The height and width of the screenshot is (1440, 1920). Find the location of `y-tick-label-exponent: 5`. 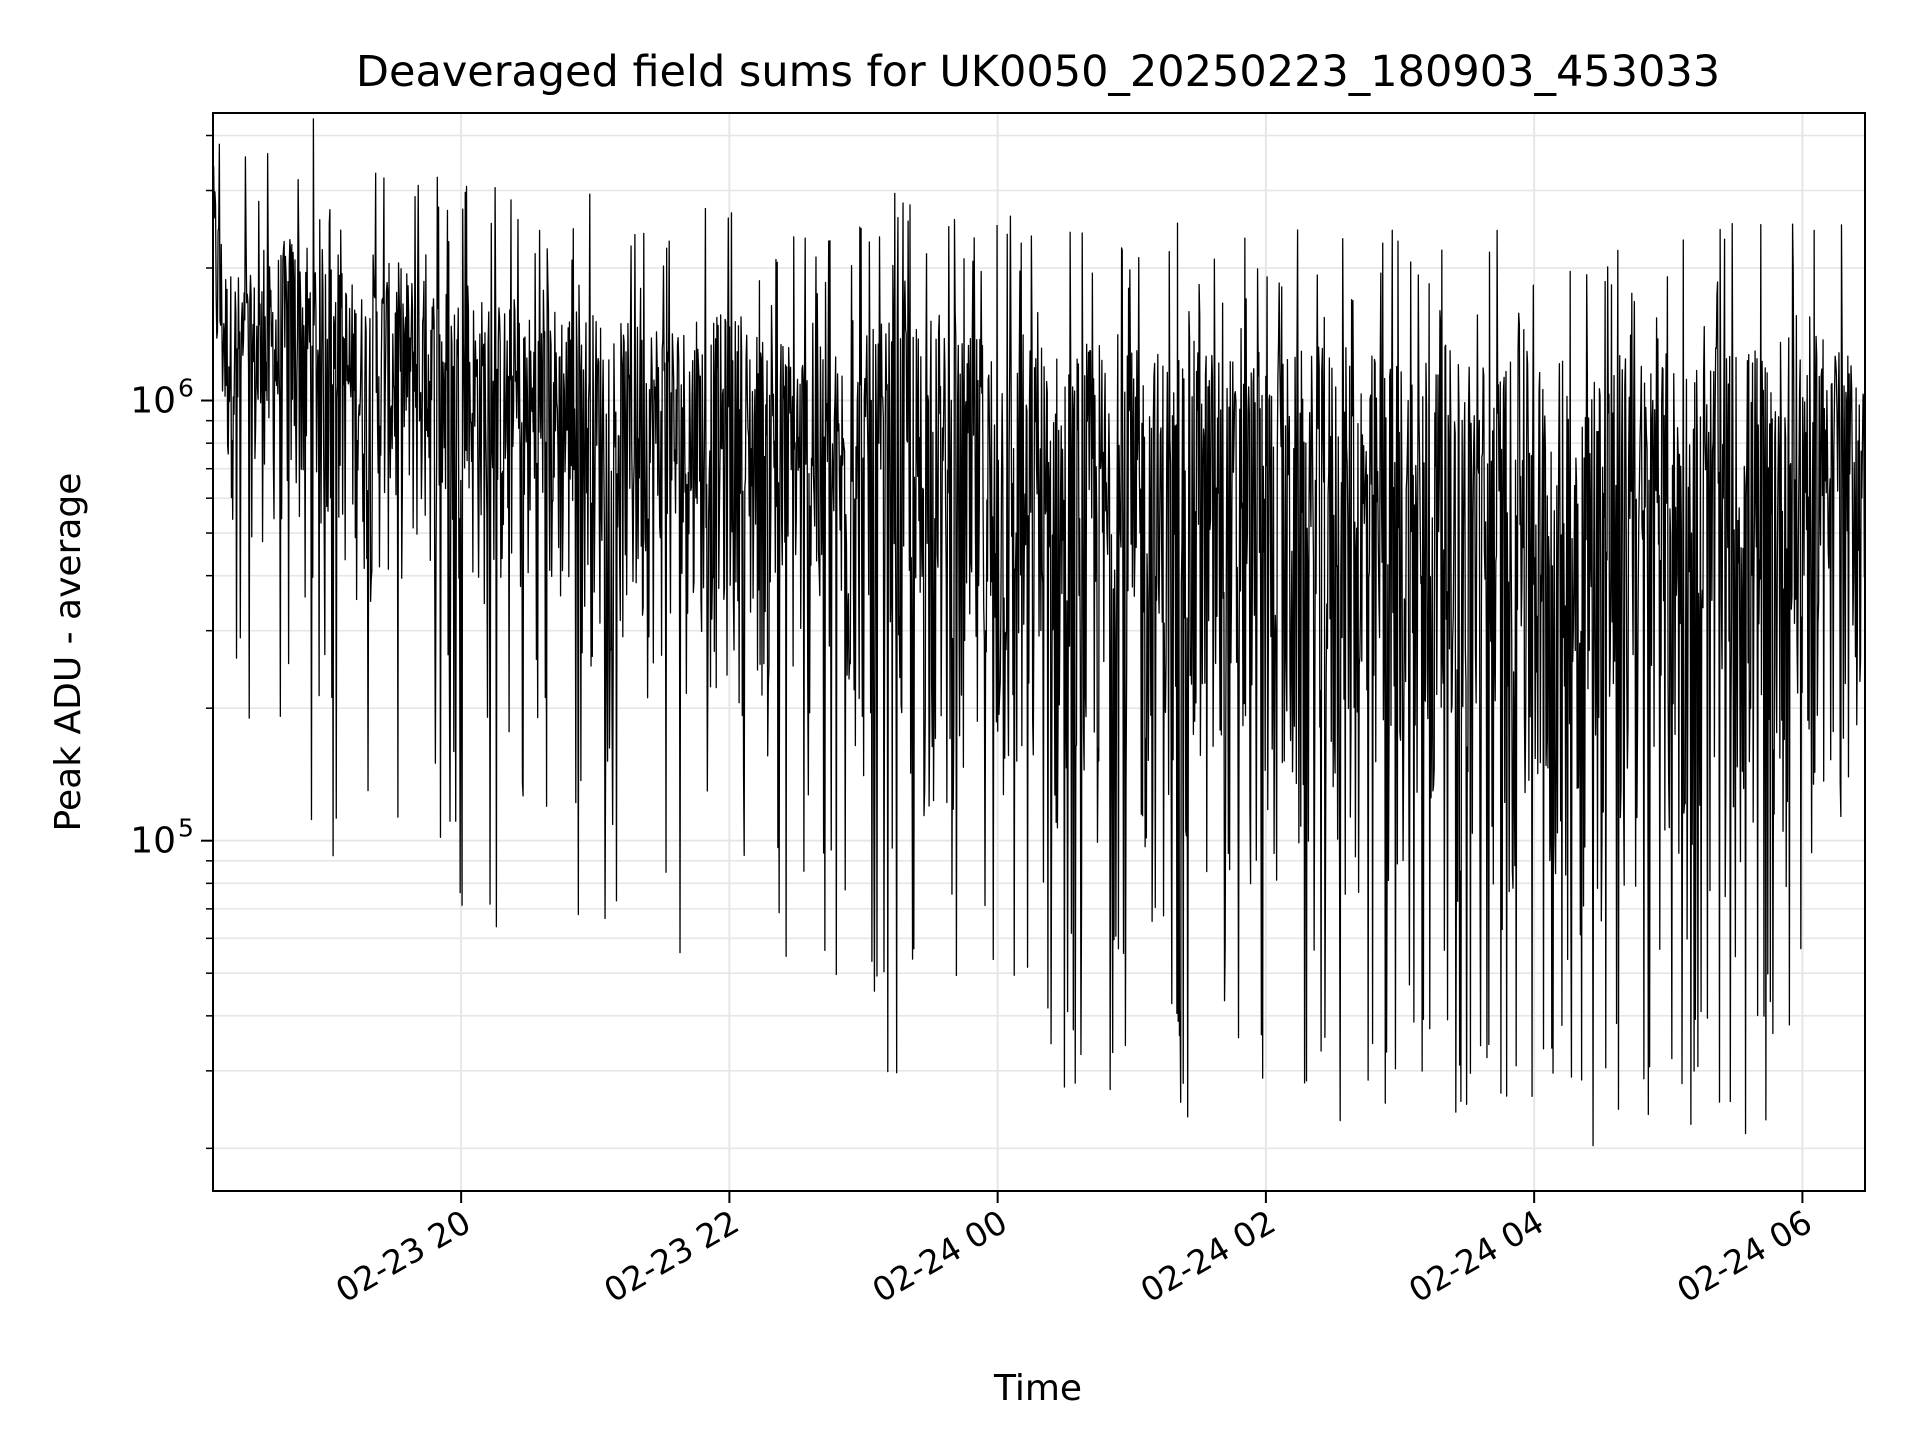

y-tick-label-exponent: 5 is located at coordinates (186, 828).